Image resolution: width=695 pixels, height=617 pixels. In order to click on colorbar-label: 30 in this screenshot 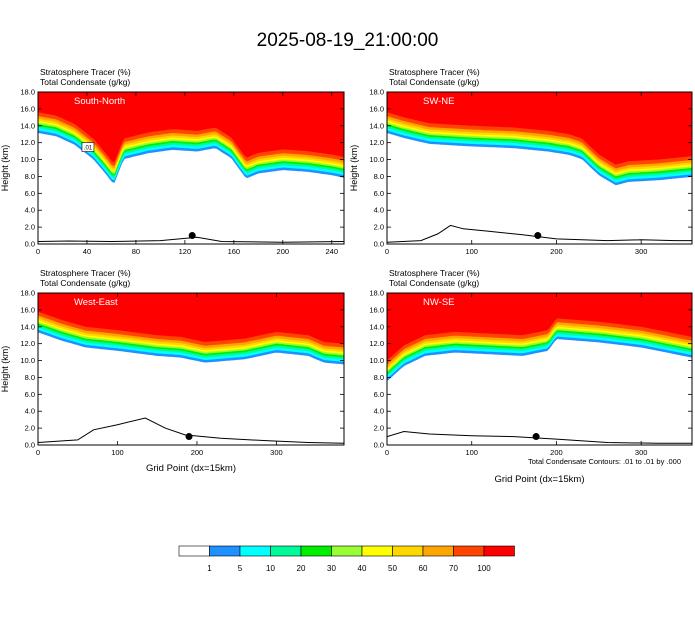, I will do `click(331, 568)`.